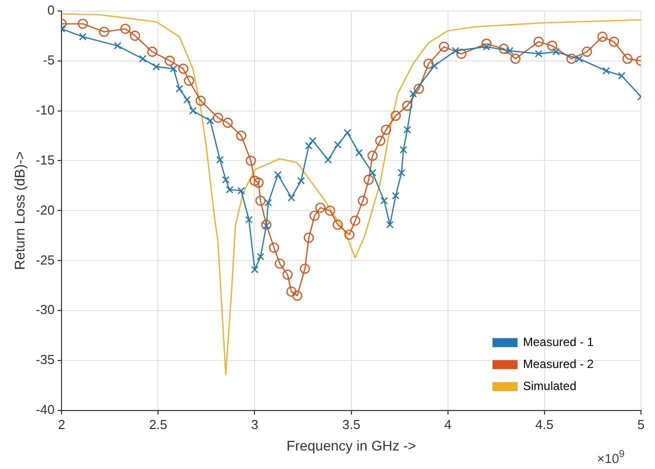 The image size is (655, 469). What do you see at coordinates (45, 160) in the screenshot?
I see `y-tick-label: -15` at bounding box center [45, 160].